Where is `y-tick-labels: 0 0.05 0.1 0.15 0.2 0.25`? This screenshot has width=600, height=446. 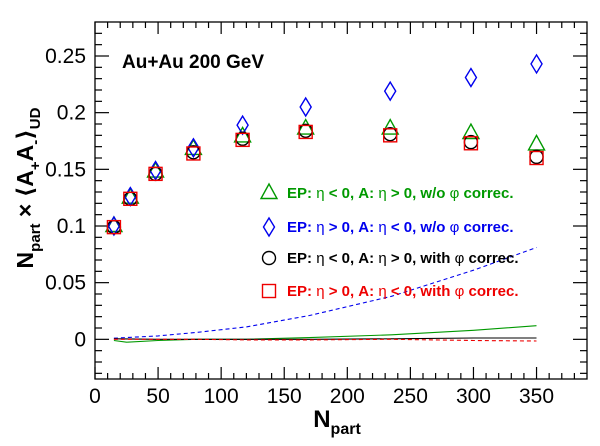 y-tick-labels: 0 0.05 0.1 0.15 0.2 0.25 is located at coordinates (65, 198).